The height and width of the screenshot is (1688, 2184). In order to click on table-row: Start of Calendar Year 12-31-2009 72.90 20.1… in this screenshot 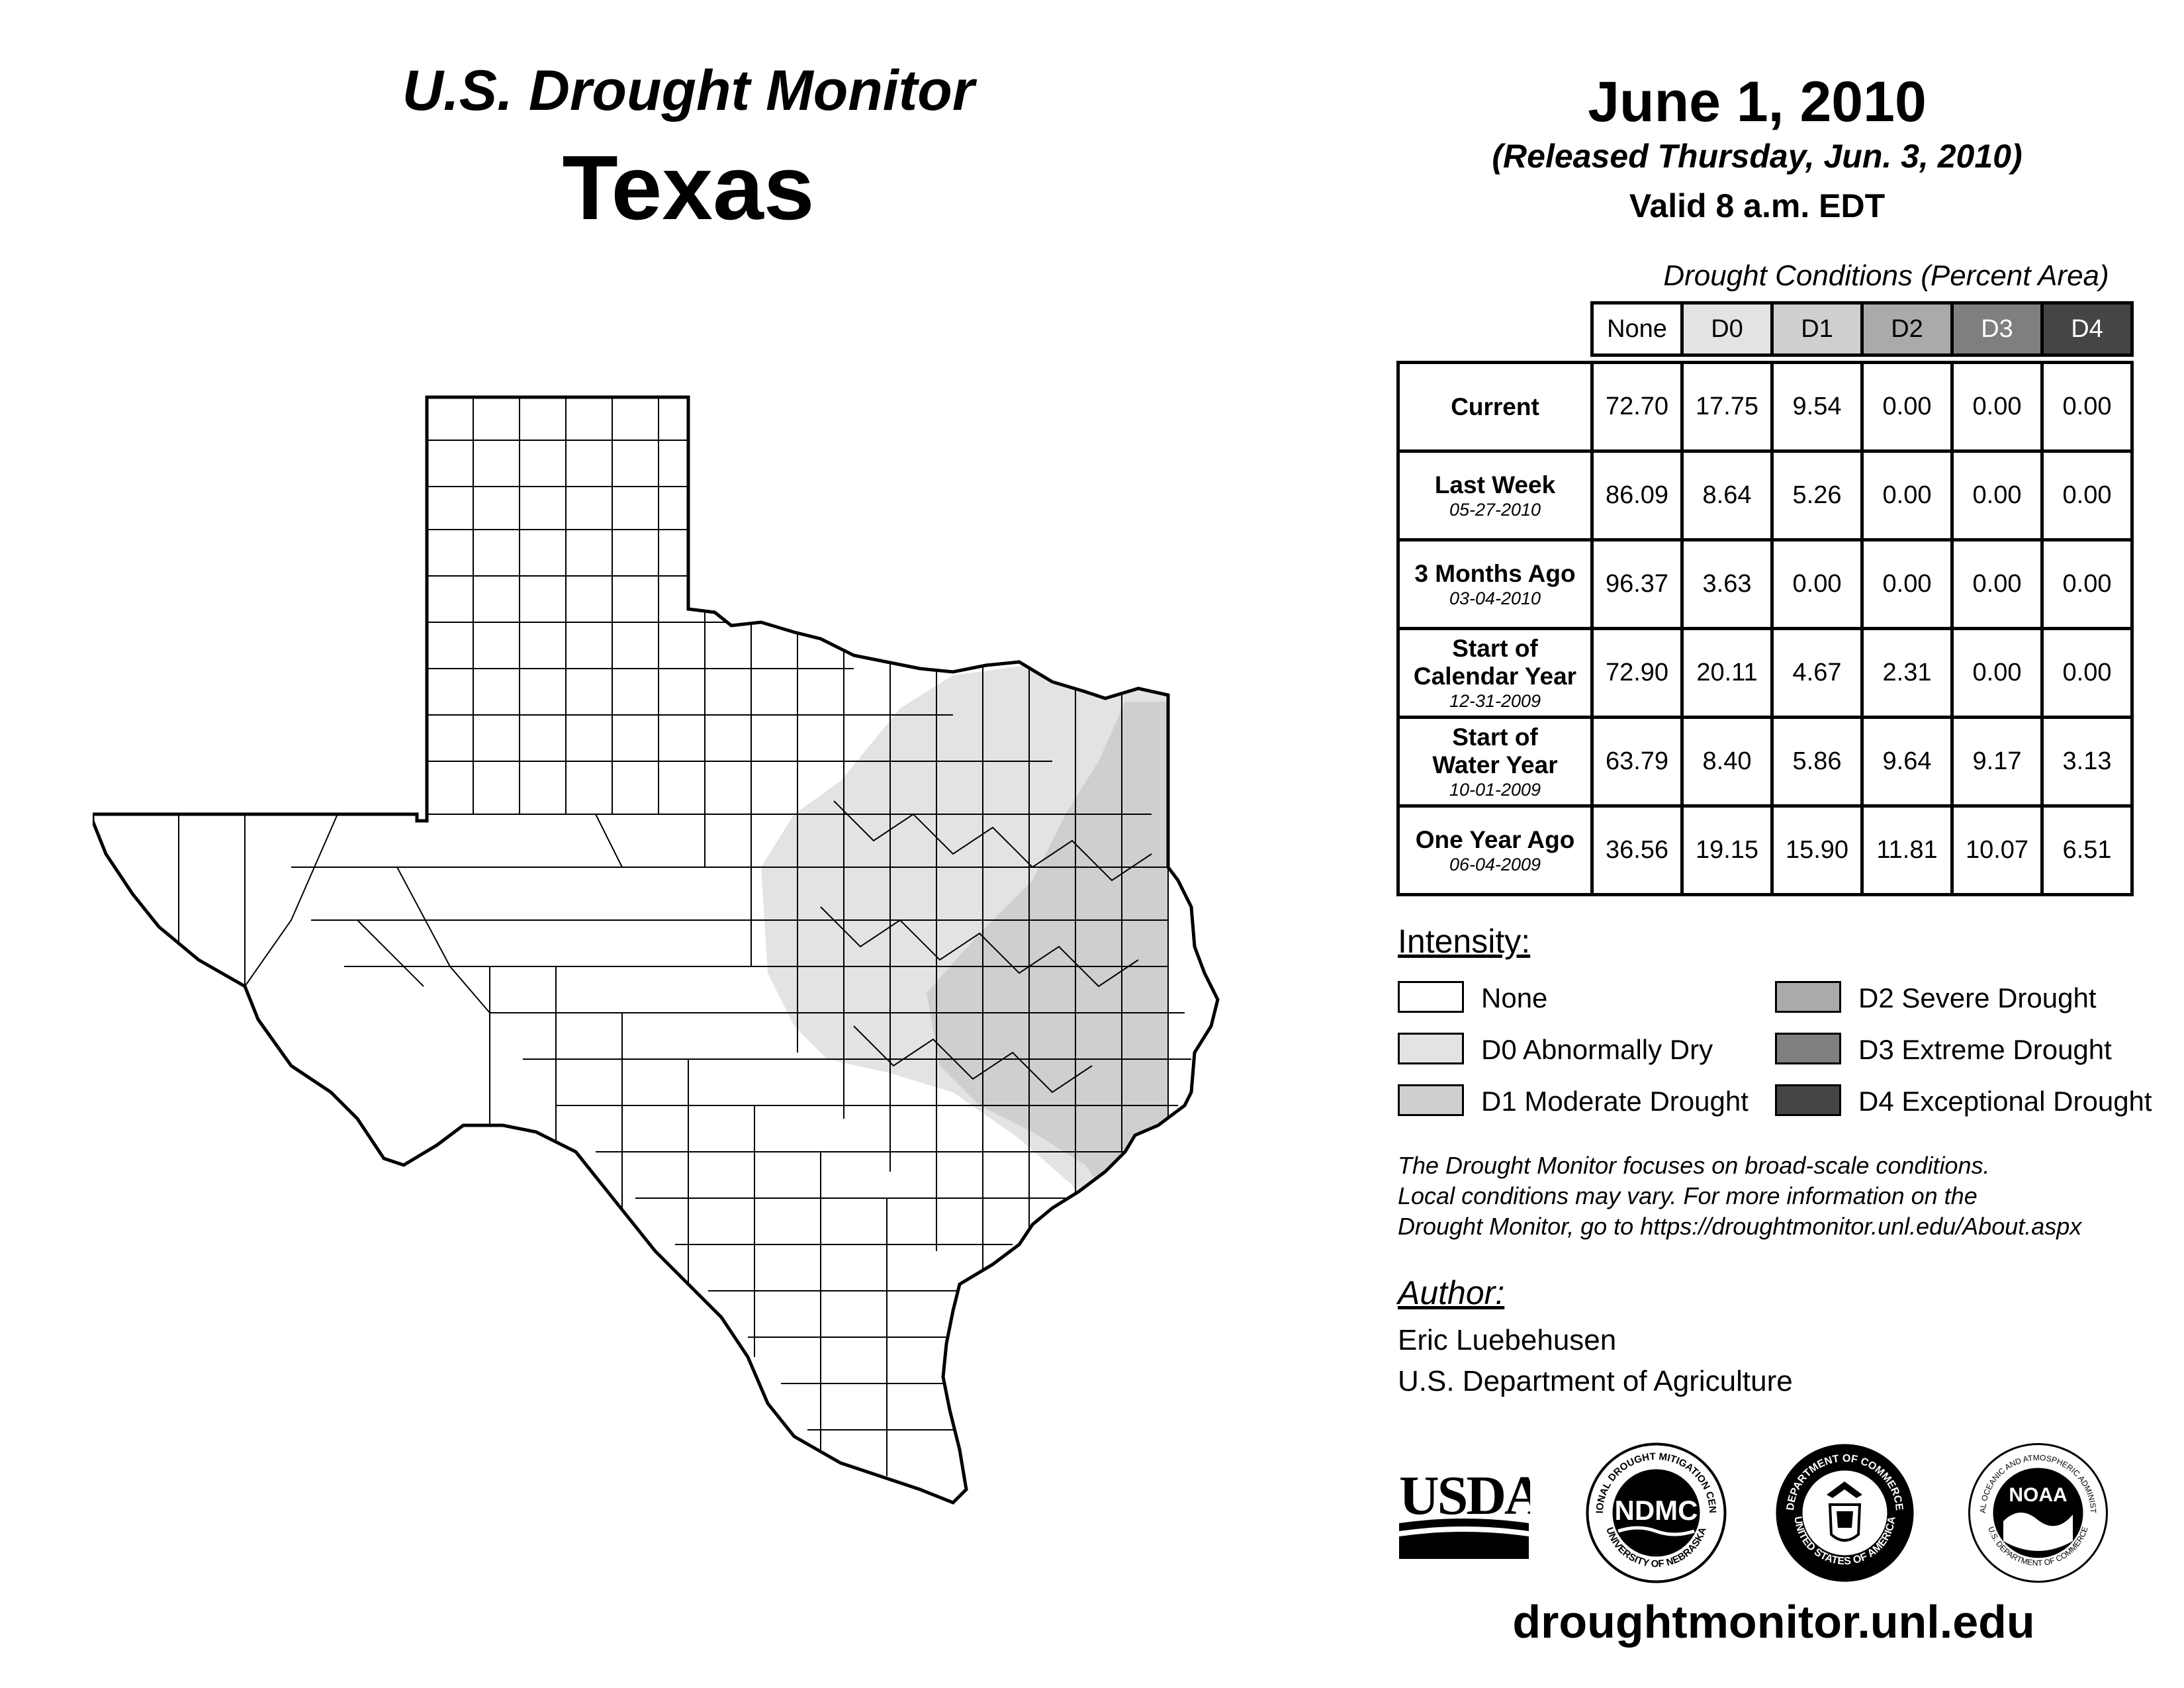, I will do `click(1765, 673)`.